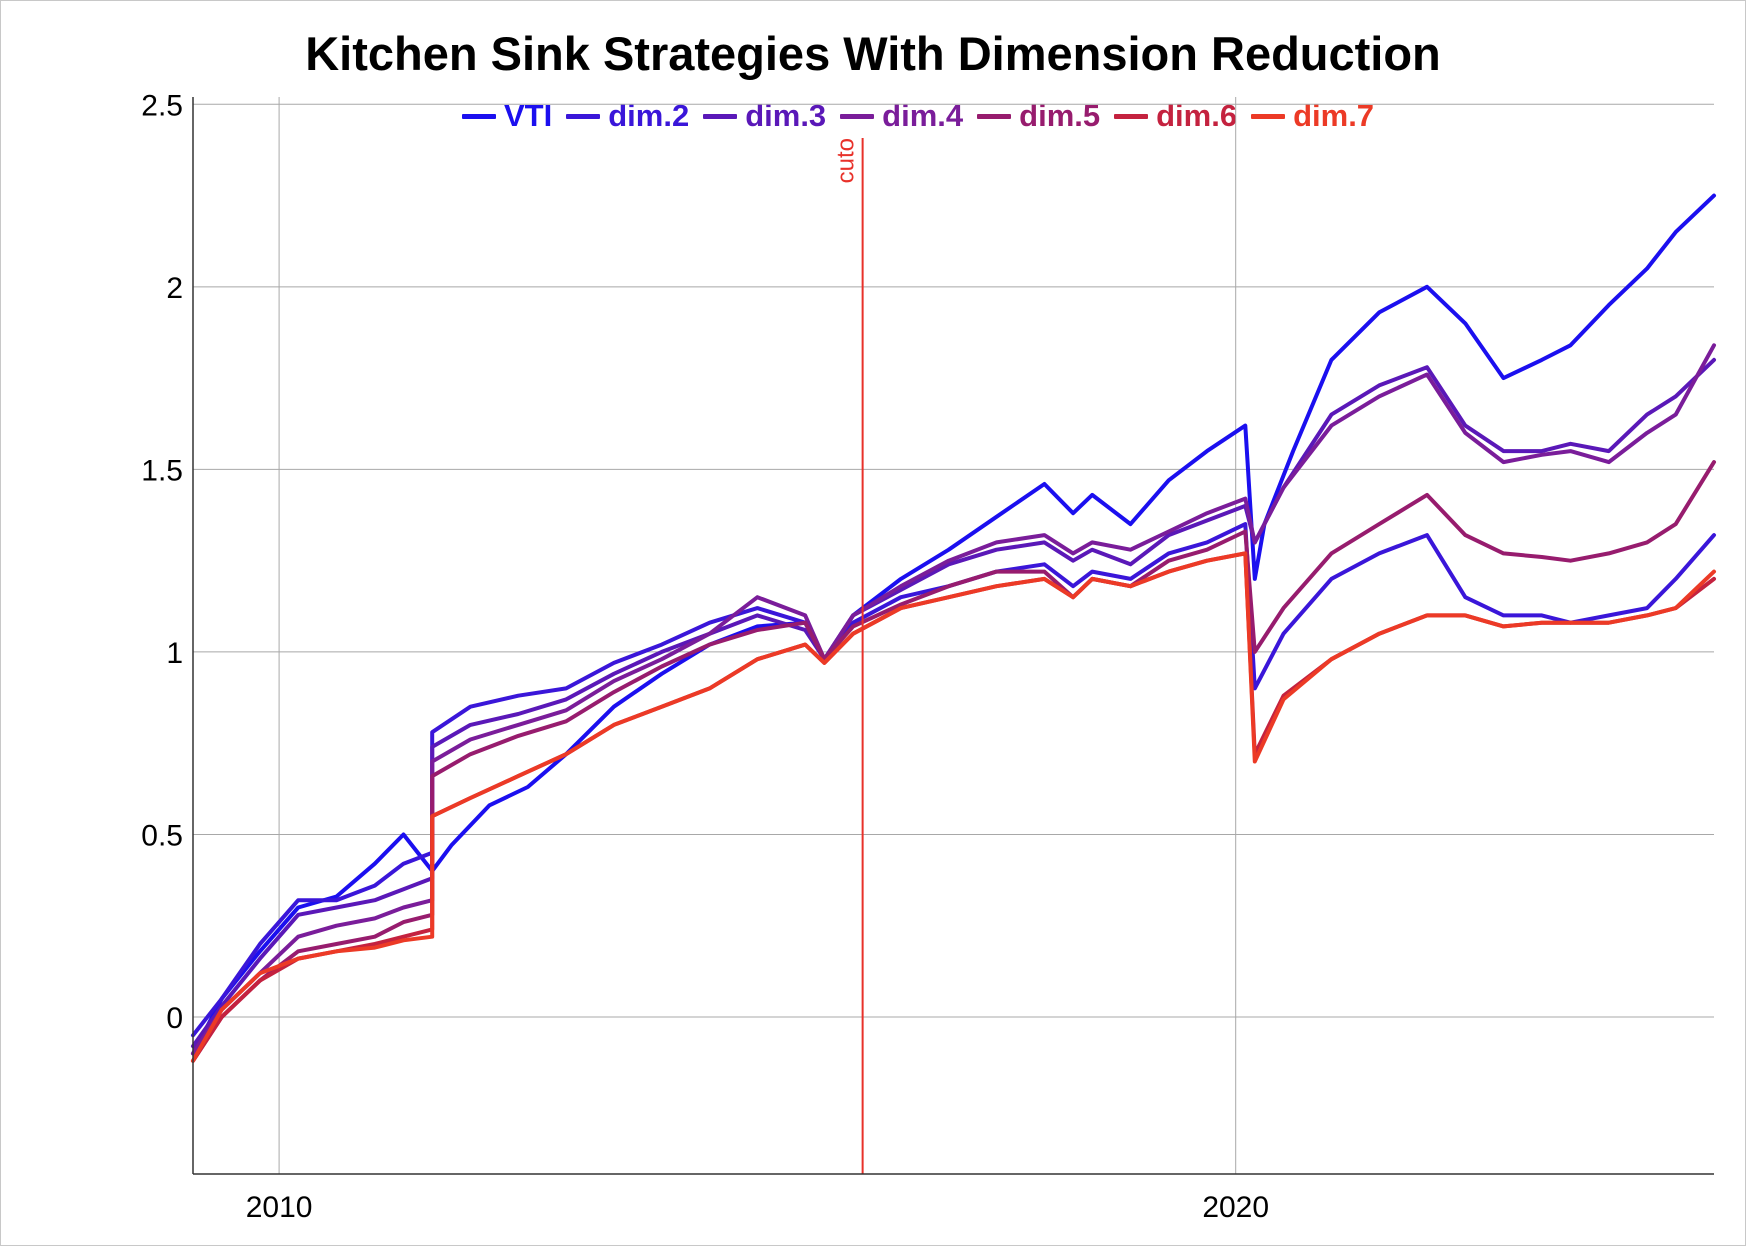 The image size is (1746, 1246). What do you see at coordinates (279, 1207) in the screenshot?
I see `x-tick-label: 2010` at bounding box center [279, 1207].